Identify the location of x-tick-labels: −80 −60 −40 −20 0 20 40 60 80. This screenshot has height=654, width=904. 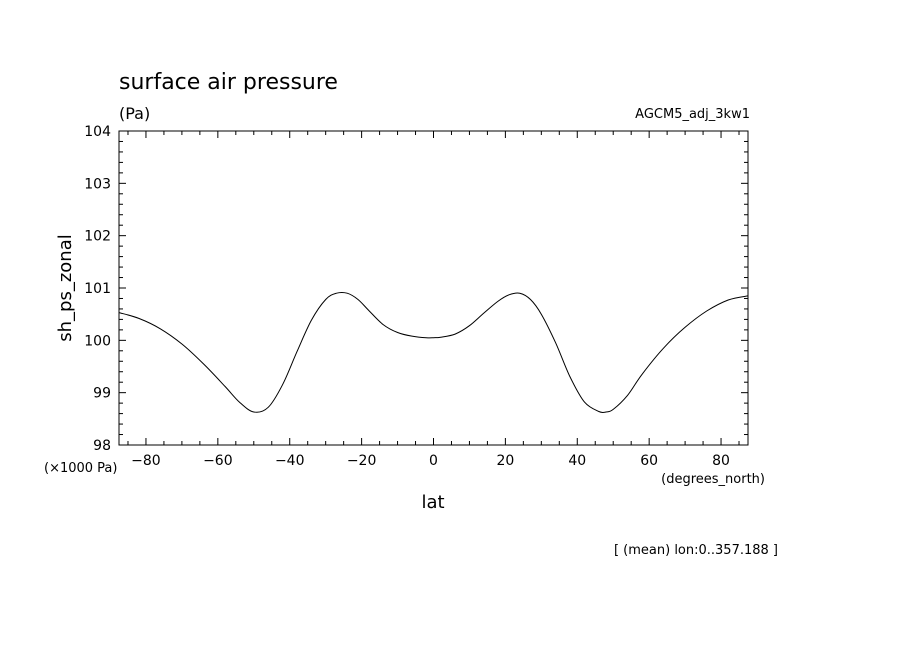
(430, 461).